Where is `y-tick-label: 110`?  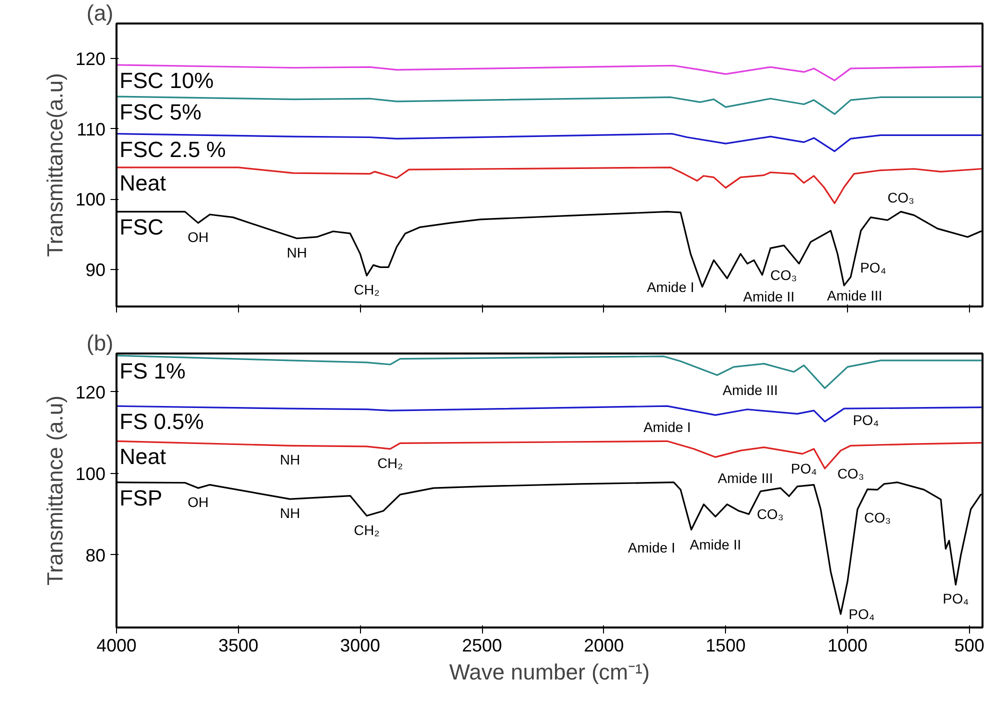 y-tick-label: 110 is located at coordinates (91, 129).